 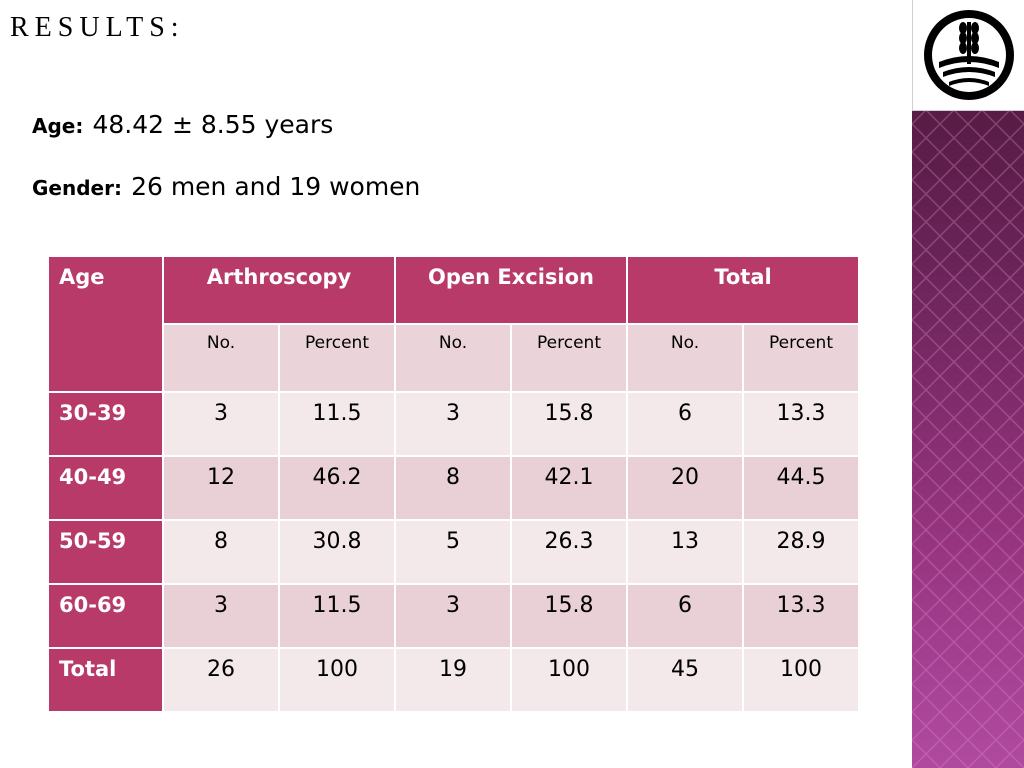 What do you see at coordinates (743, 290) in the screenshot?
I see `header-total: Total` at bounding box center [743, 290].